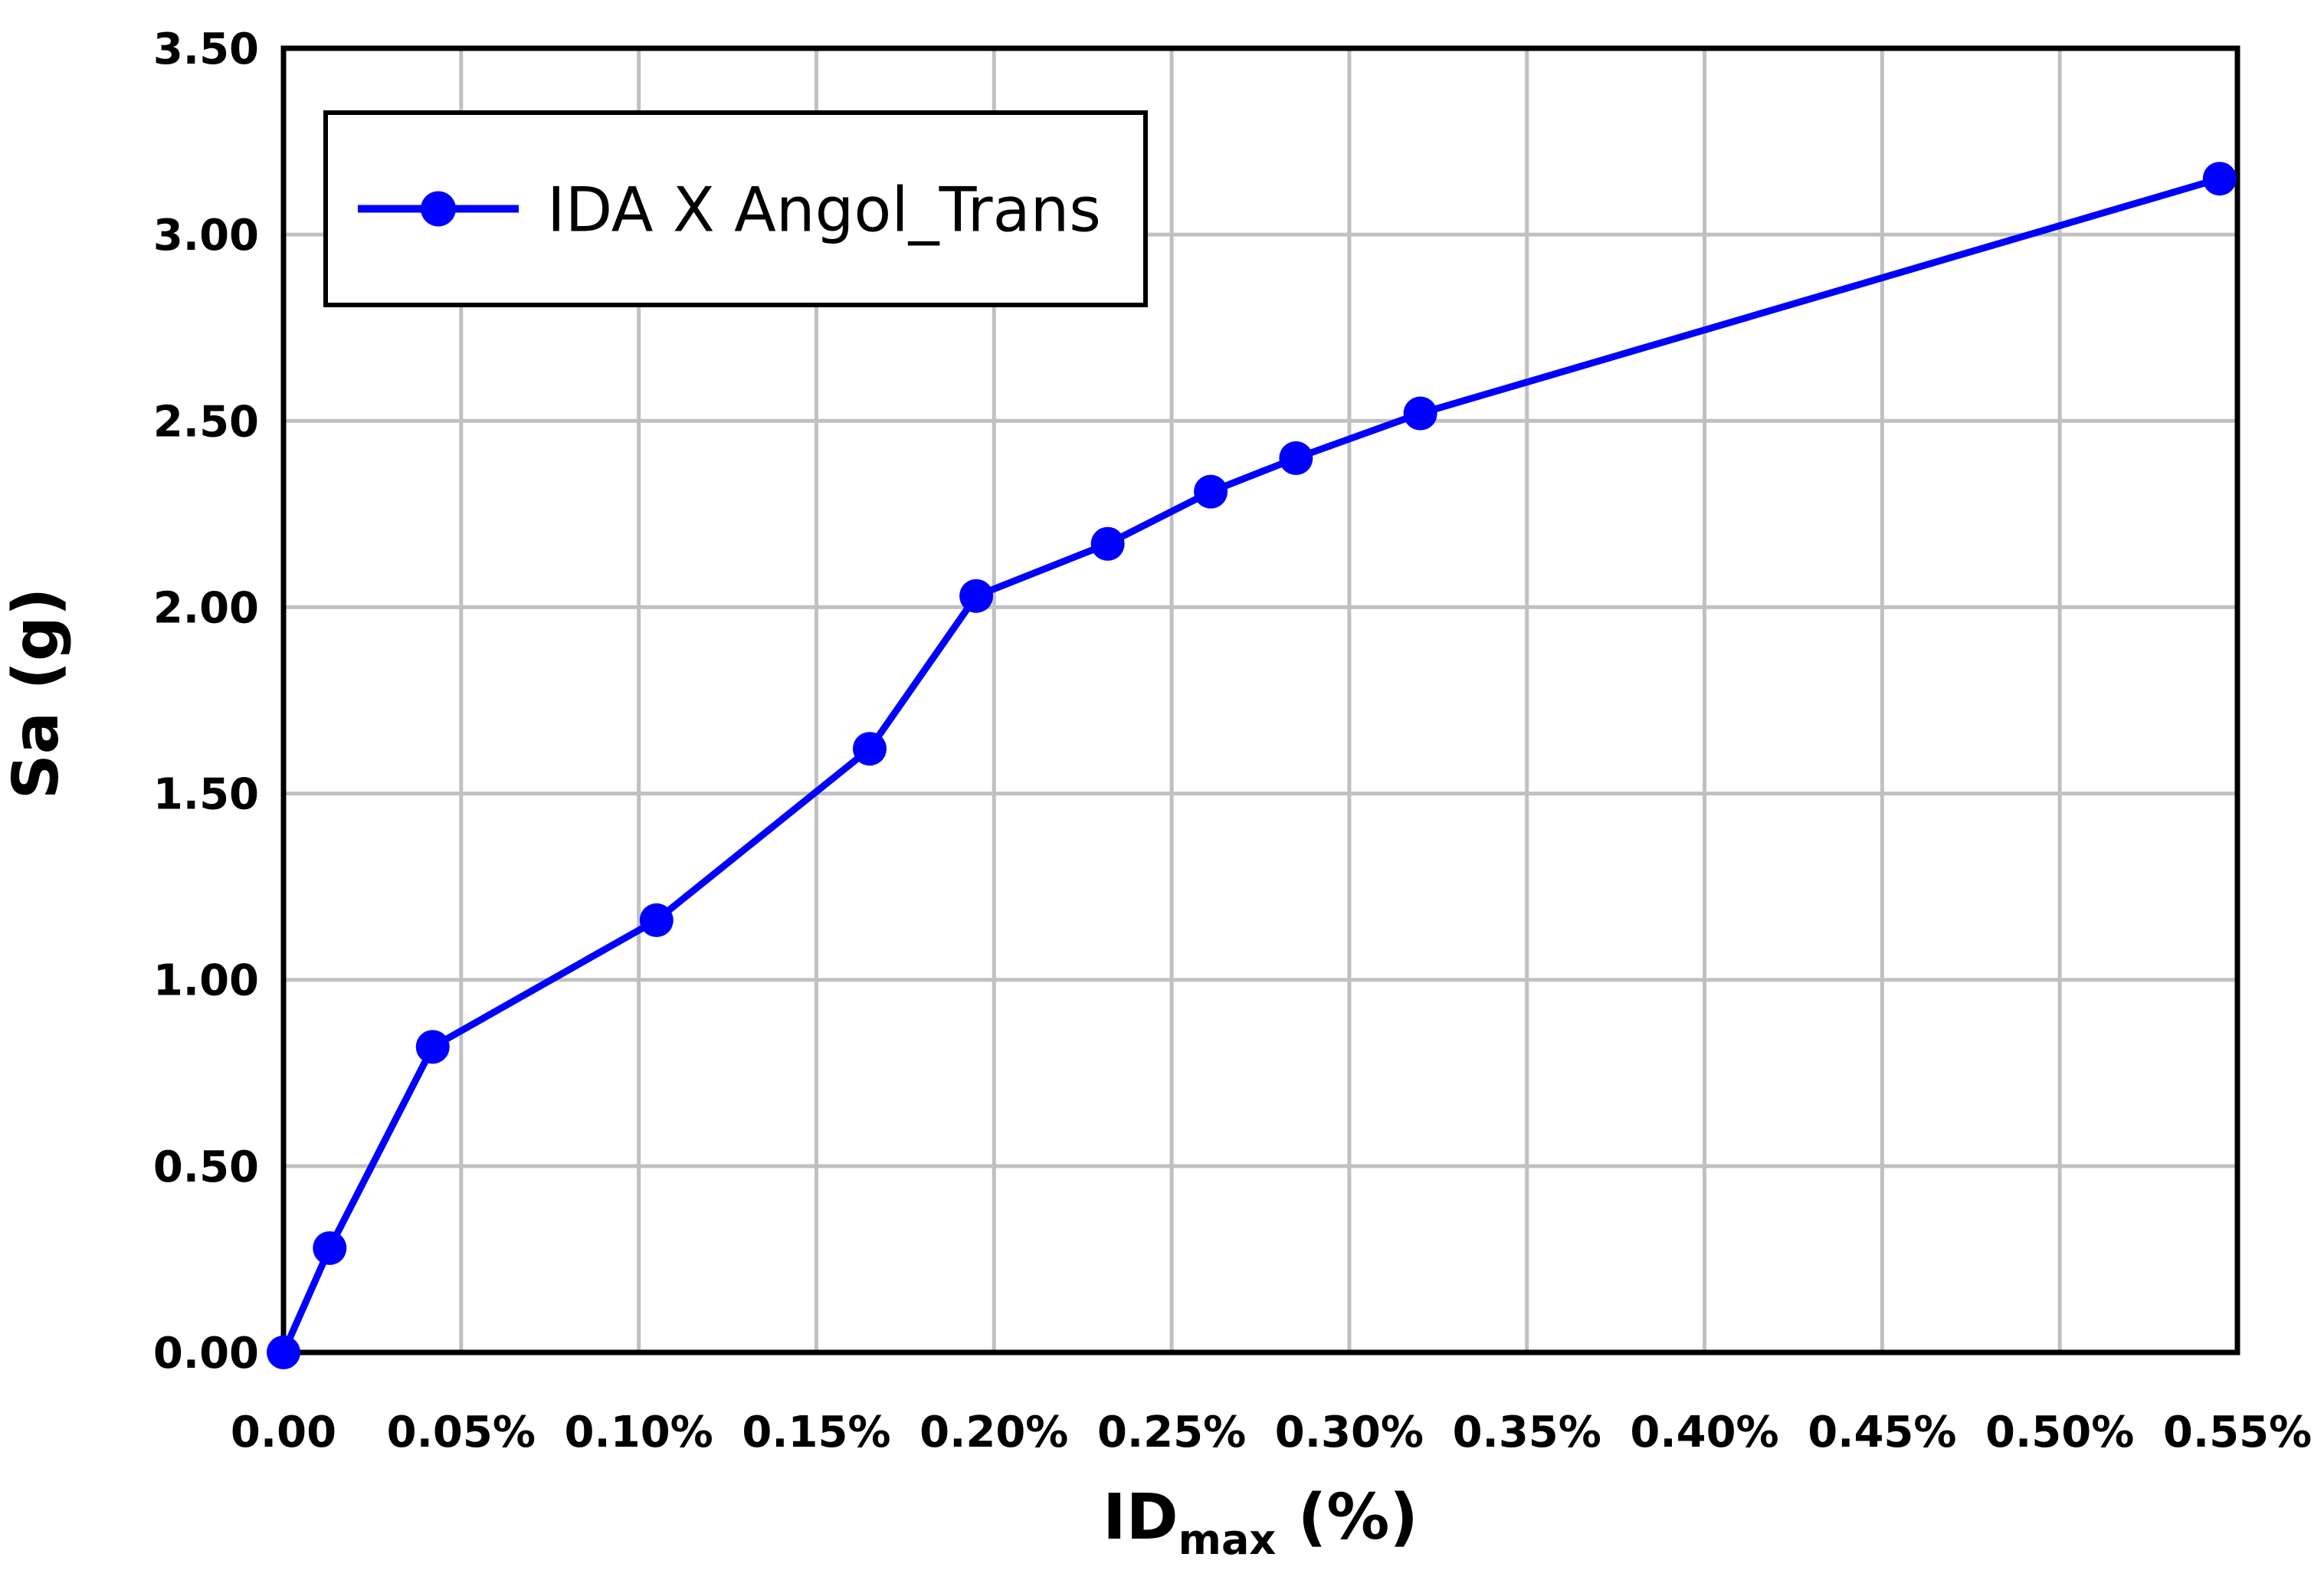 The width and height of the screenshot is (2324, 1580). Describe the element at coordinates (206, 702) in the screenshot. I see `y-axis-tick-labels: 0.00 0.50 1.00 1.50 2.00 2.50 3.00 3.50` at that location.